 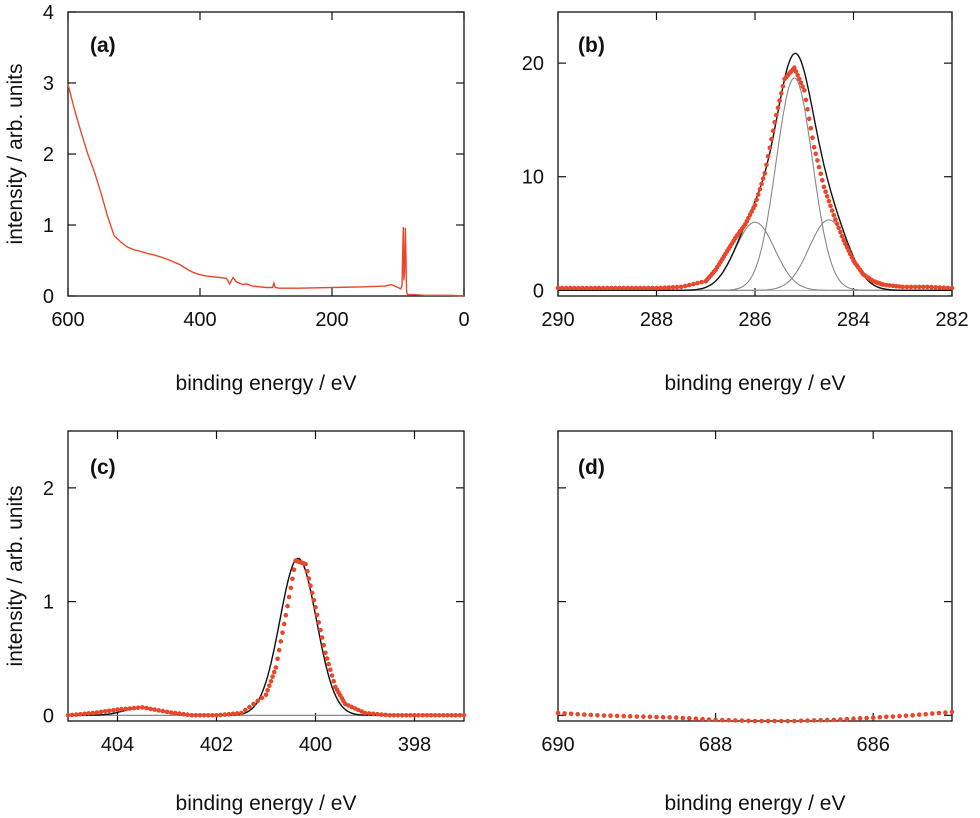 What do you see at coordinates (266, 576) in the screenshot?
I see `panel-c-frame` at bounding box center [266, 576].